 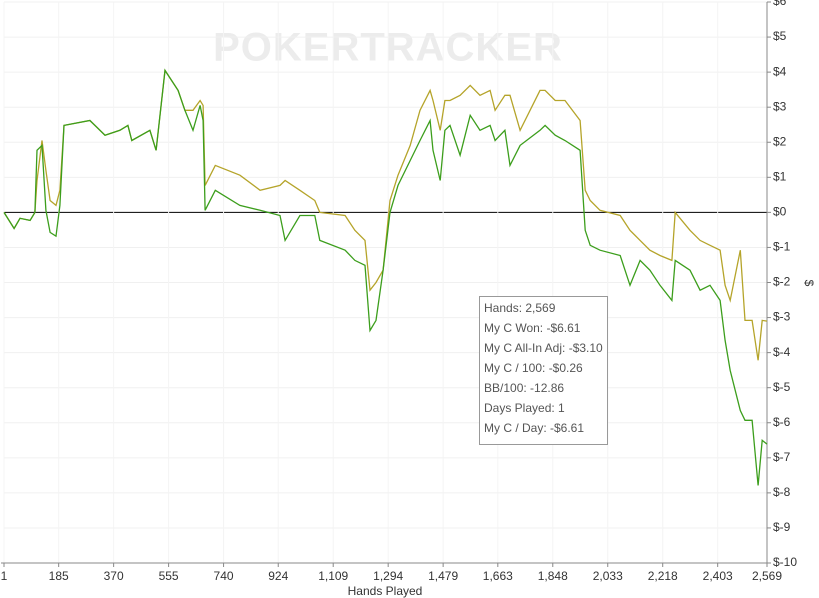 I want to click on y-tick-label: $-3, so click(x=782, y=317).